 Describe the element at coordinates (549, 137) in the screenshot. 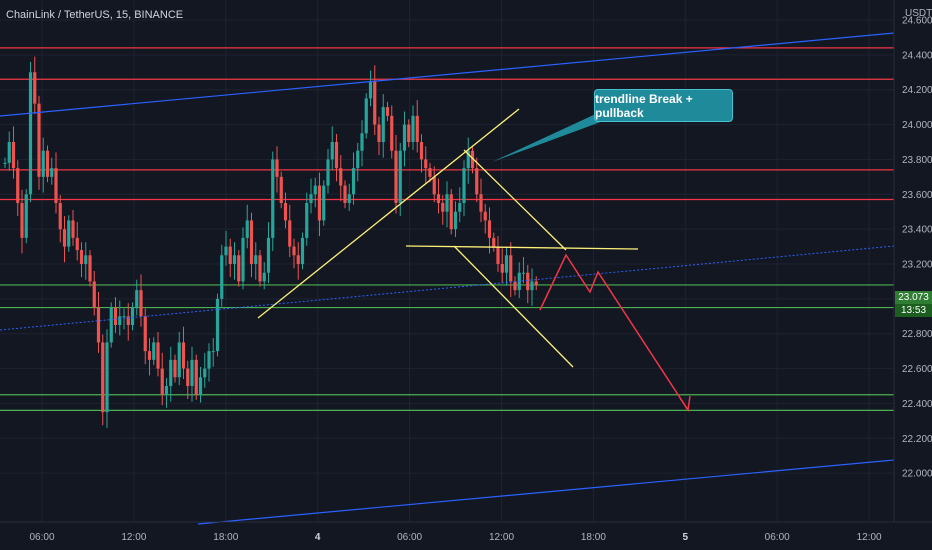

I see `callout-pointer` at that location.